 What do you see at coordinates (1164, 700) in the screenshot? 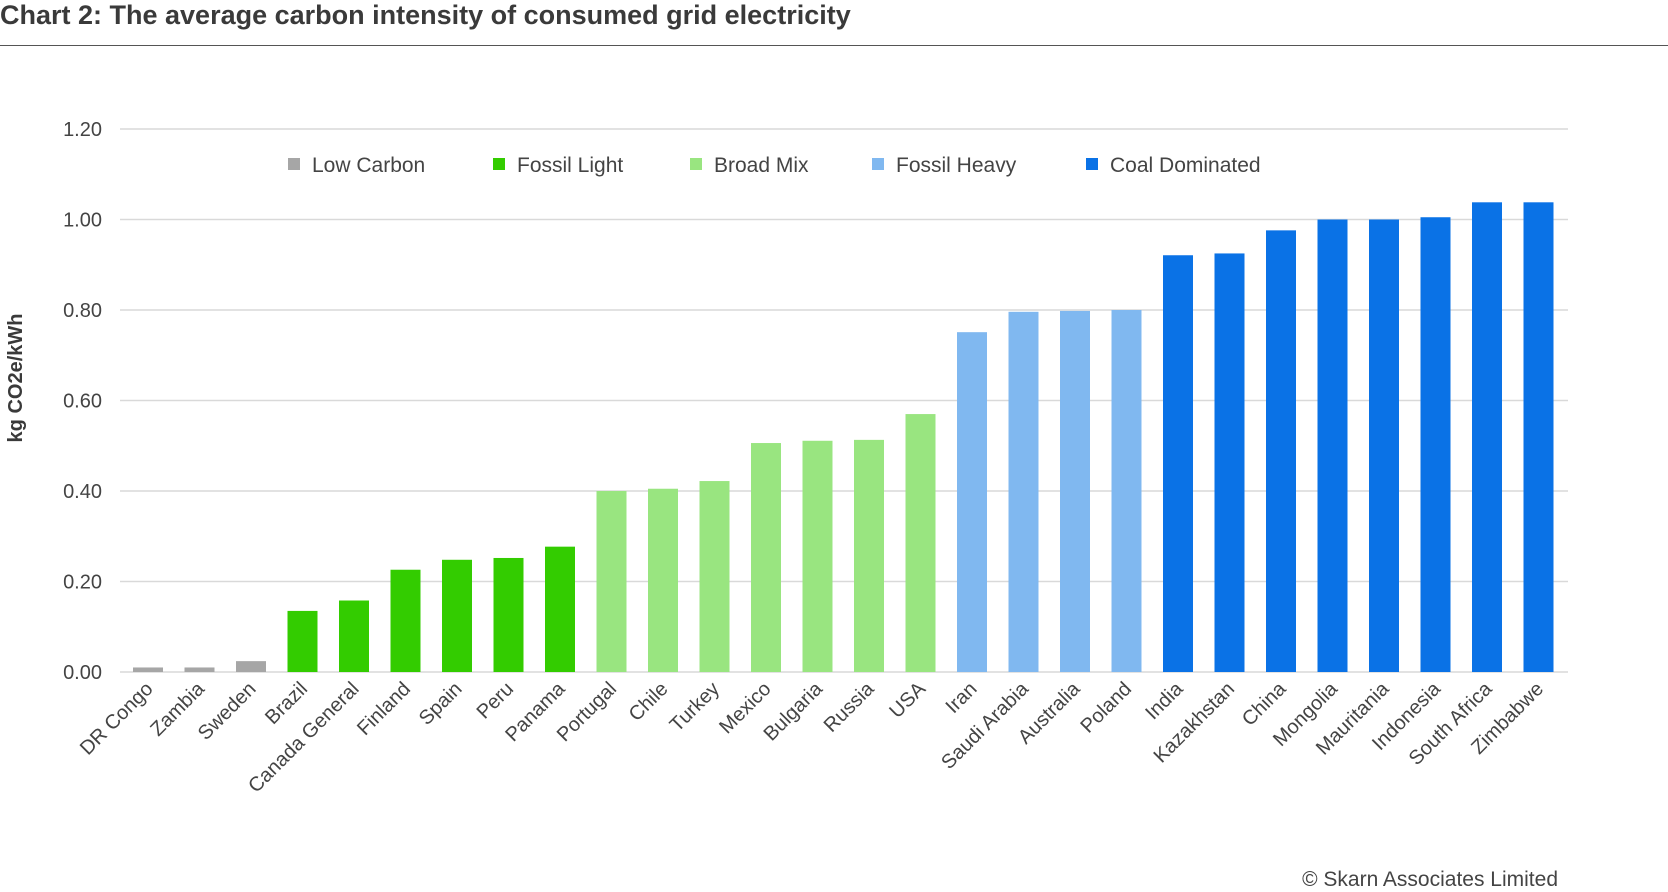
I see `x-tick-label: India` at bounding box center [1164, 700].